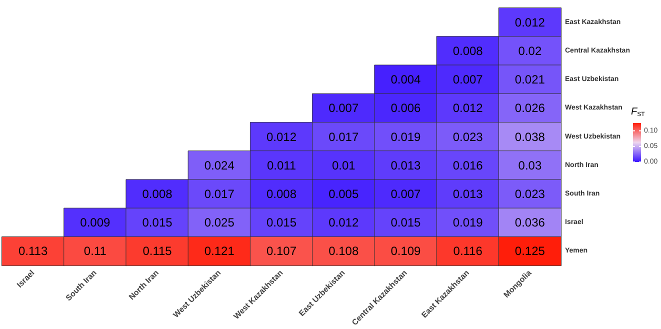  Describe the element at coordinates (530, 137) in the screenshot. I see `data-label: 0.038` at that location.